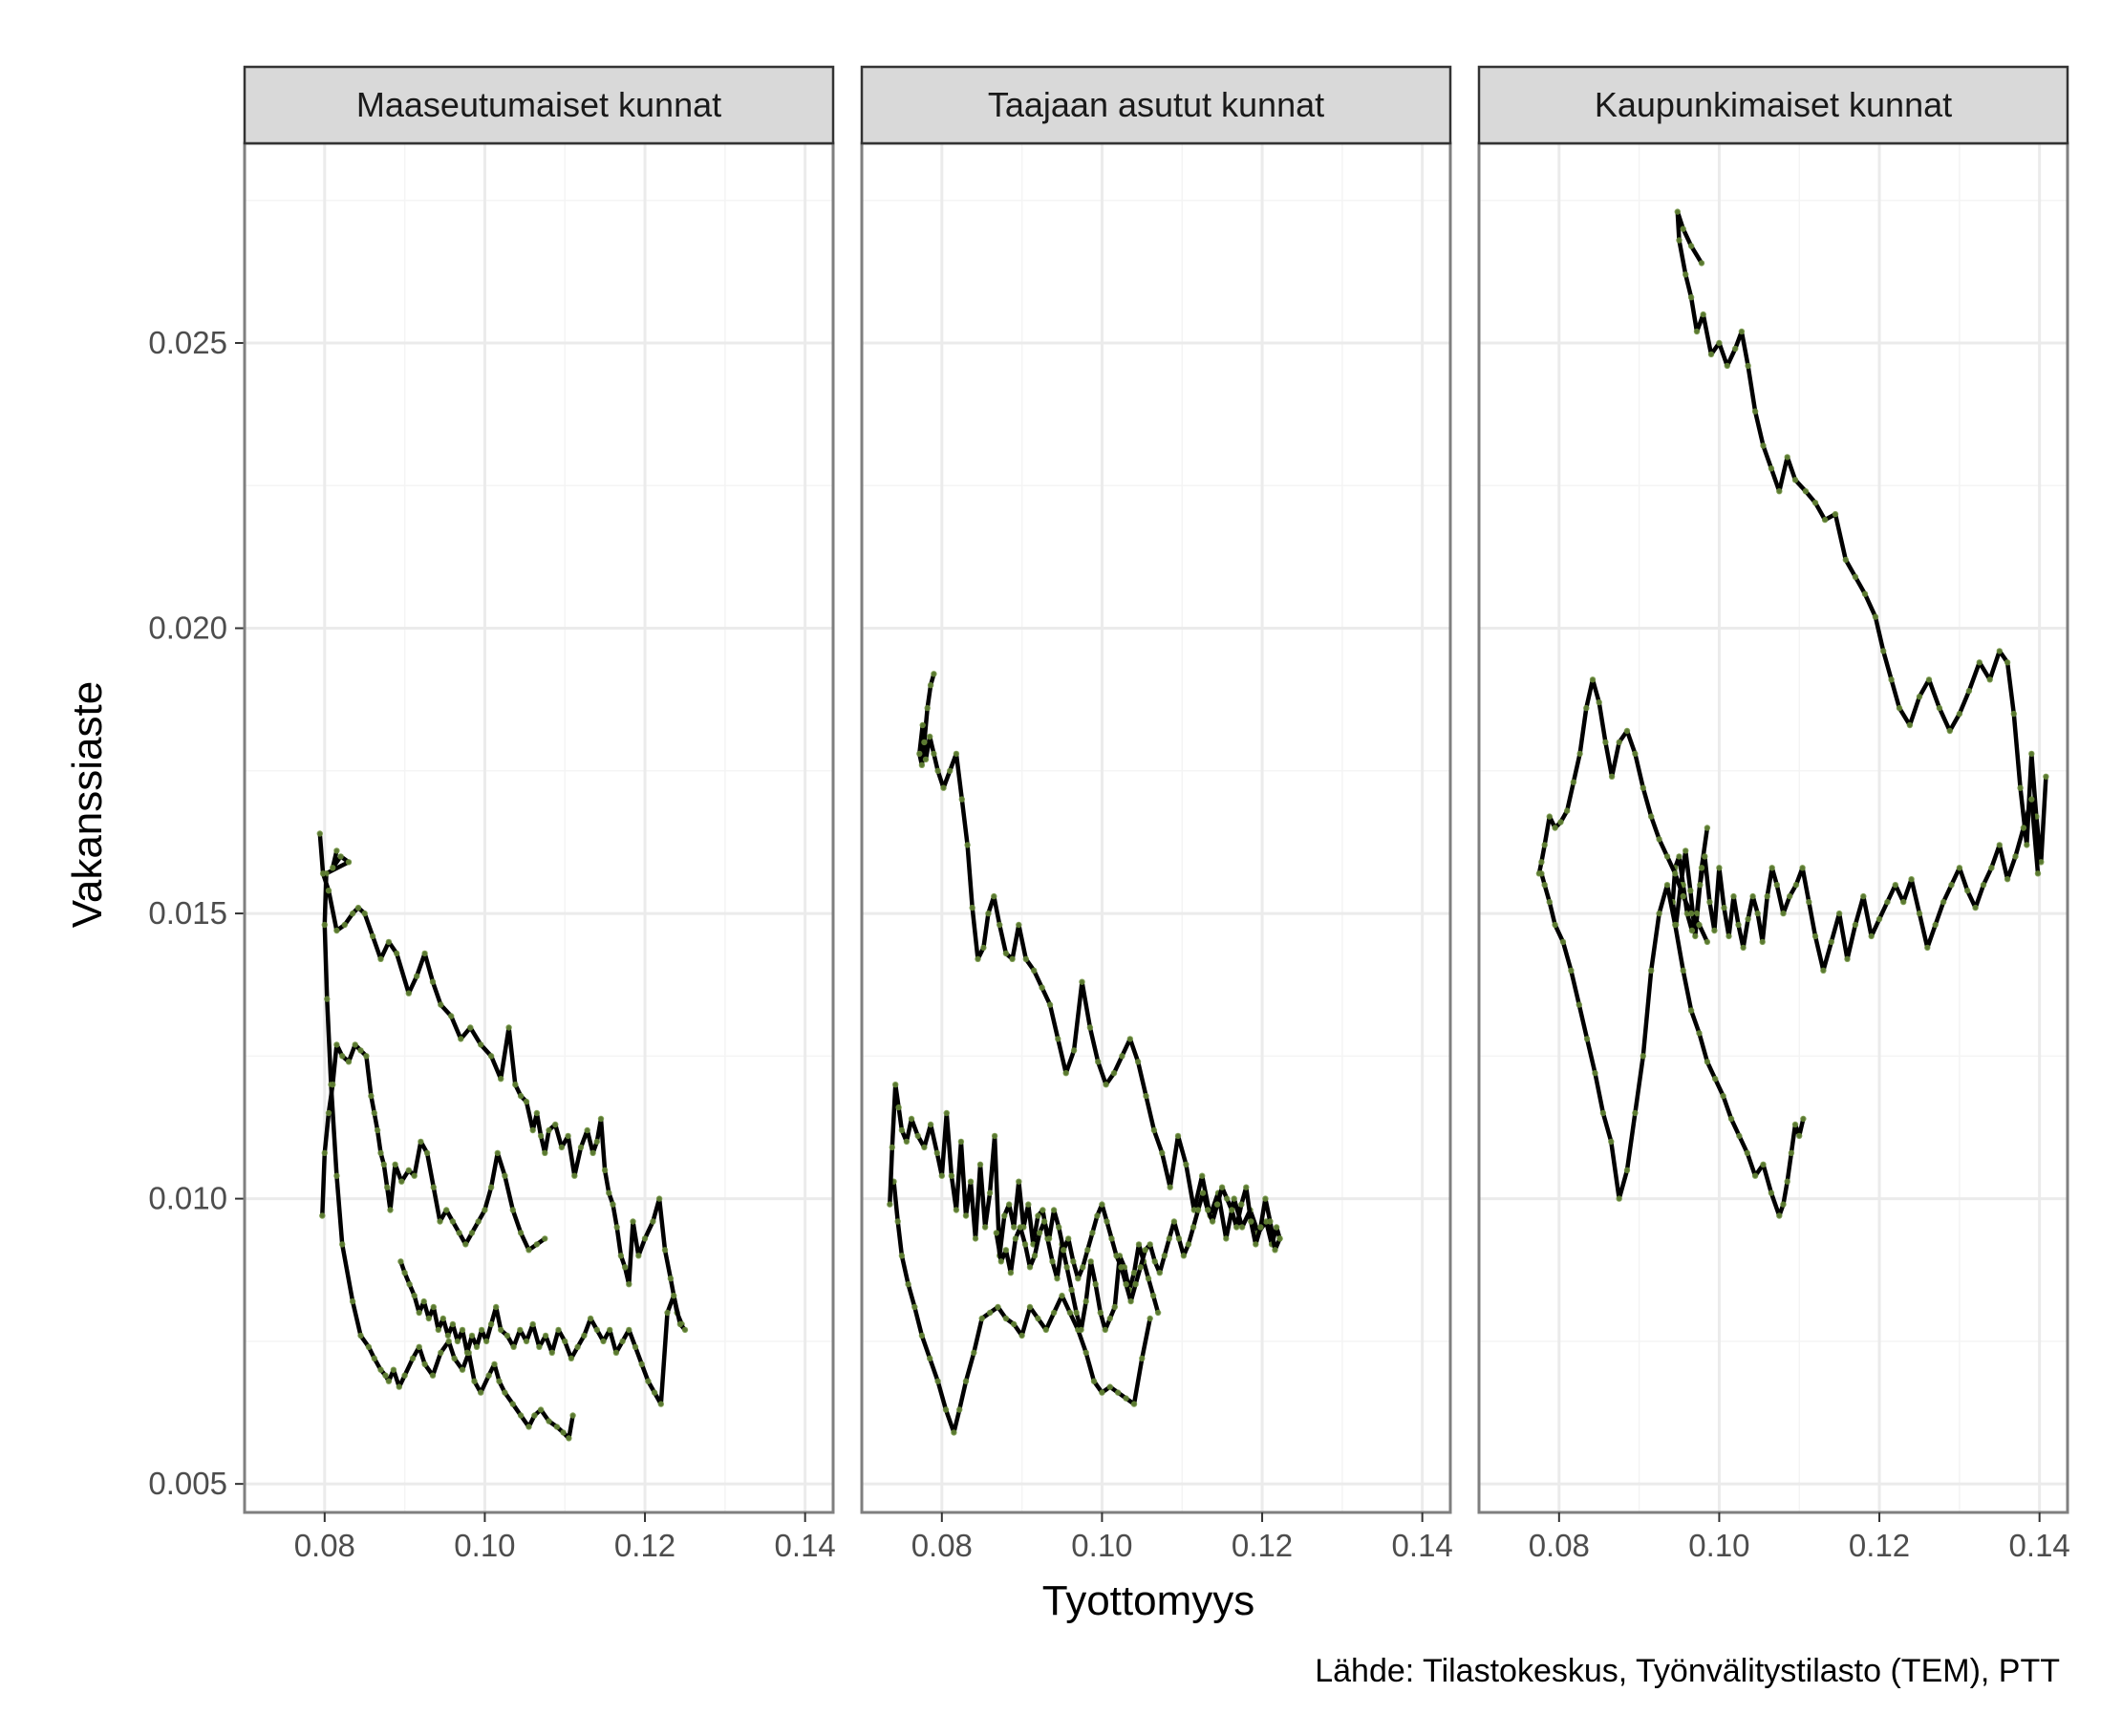 The image size is (2122, 1736). Describe the element at coordinates (1773, 105) in the screenshot. I see `strip-background` at that location.